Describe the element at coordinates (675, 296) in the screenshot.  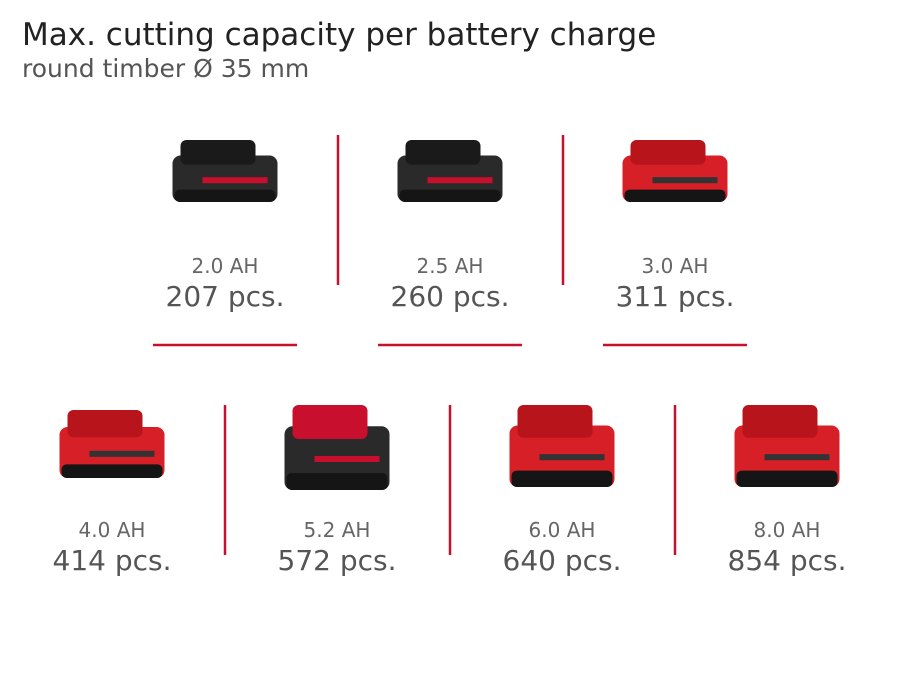
I see `pieces-label: 311 pcs.` at that location.